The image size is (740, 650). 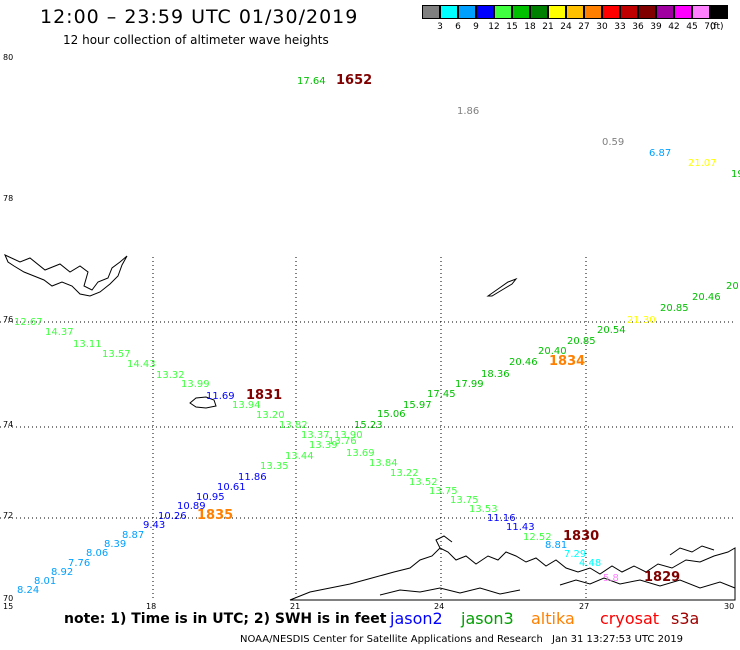 I want to click on wave-height-value: 21.07, so click(x=702, y=163).